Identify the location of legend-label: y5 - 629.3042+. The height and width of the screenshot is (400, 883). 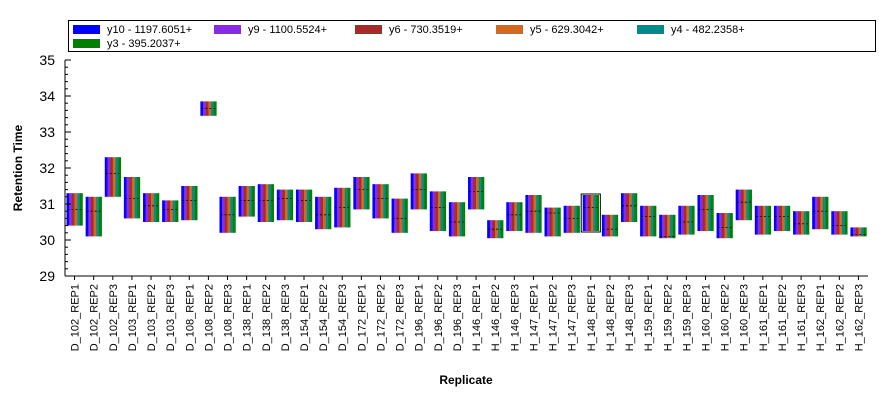
(567, 30).